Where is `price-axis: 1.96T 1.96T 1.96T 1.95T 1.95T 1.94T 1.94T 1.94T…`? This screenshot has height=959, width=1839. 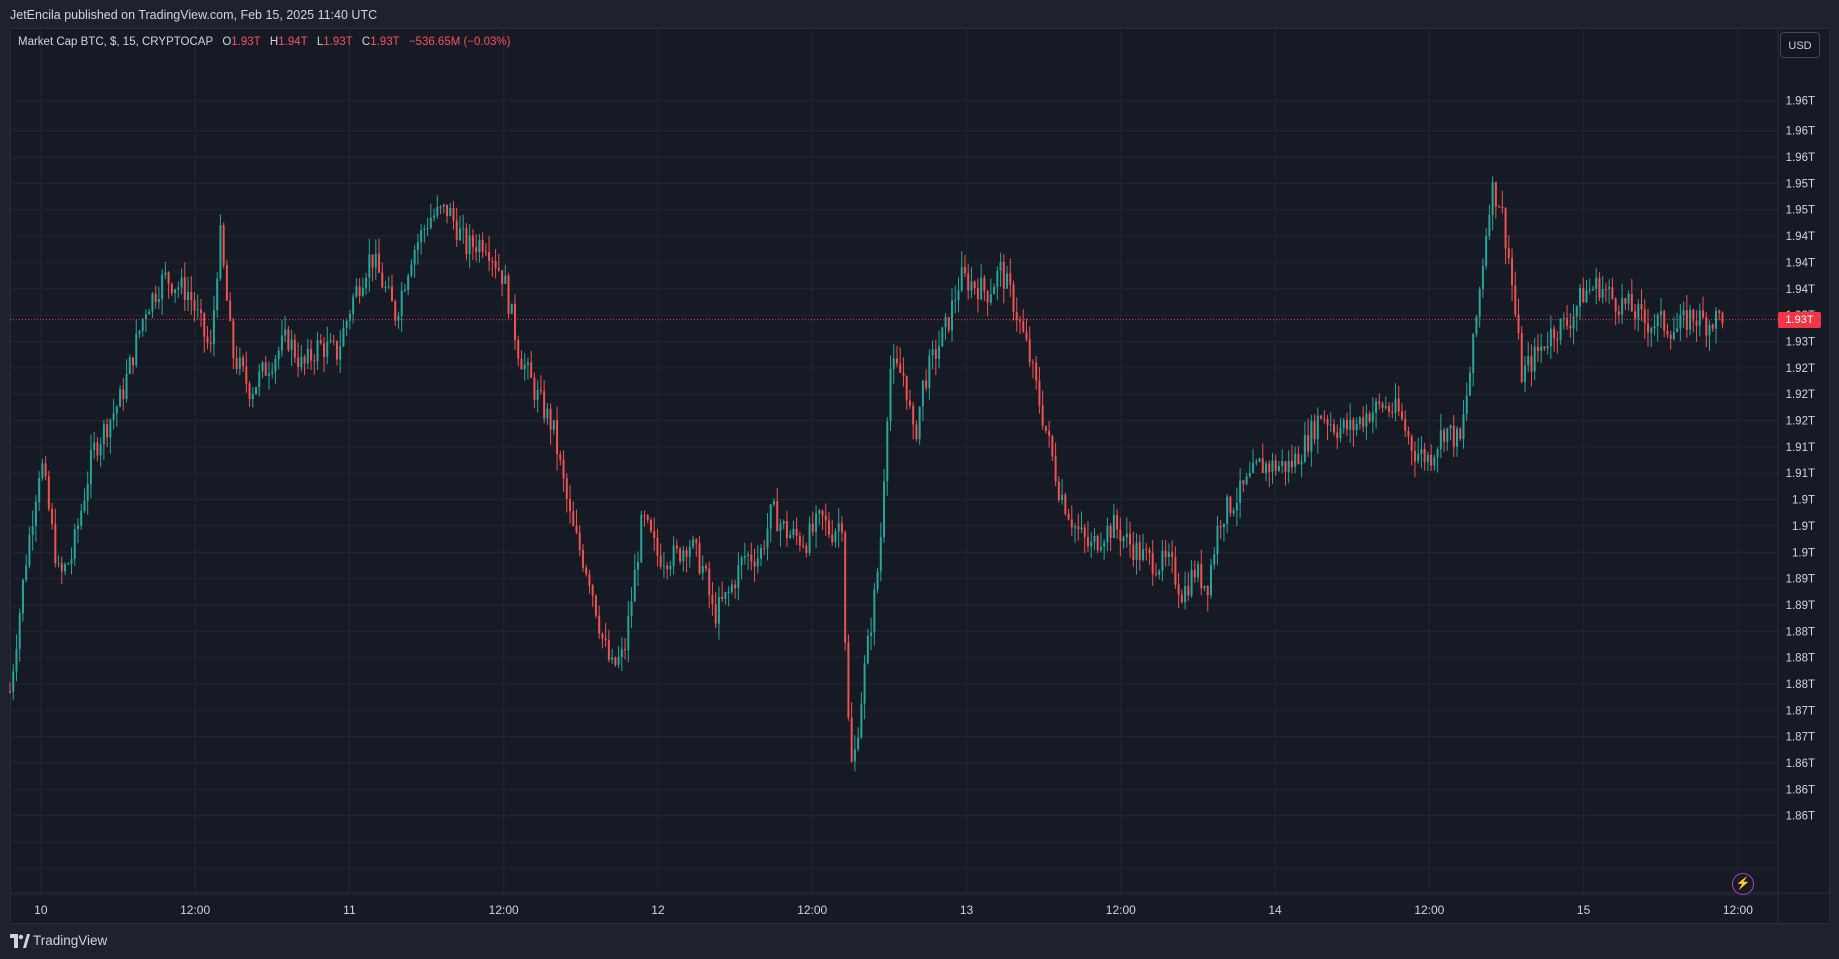 price-axis: 1.96T 1.96T 1.96T 1.95T 1.95T 1.94T 1.94T 1.94T… is located at coordinates (1800, 459).